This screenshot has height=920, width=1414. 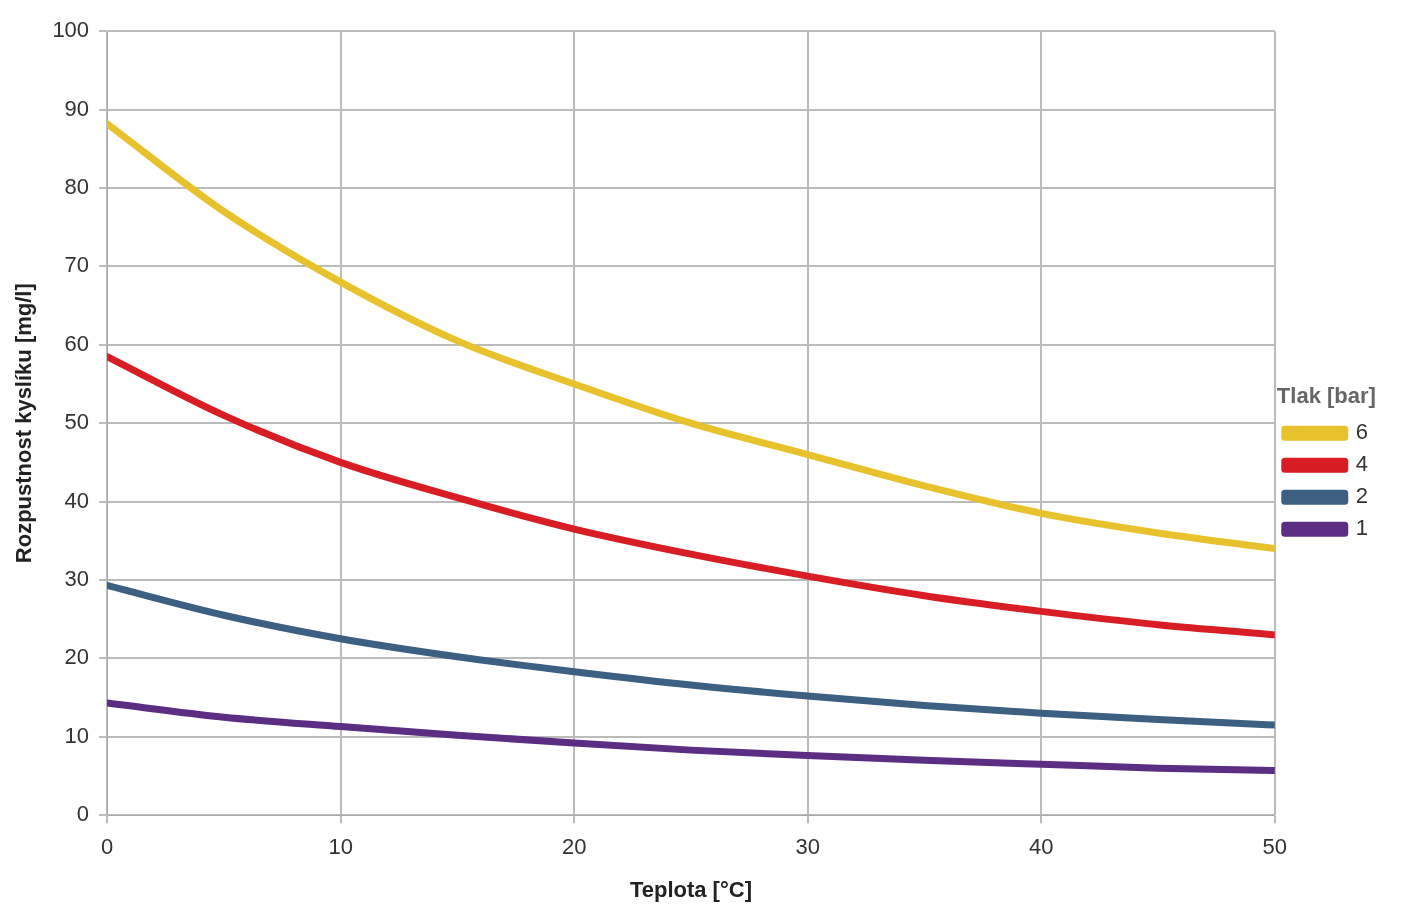 I want to click on legend-title: Tlak [bar], so click(x=1326, y=395).